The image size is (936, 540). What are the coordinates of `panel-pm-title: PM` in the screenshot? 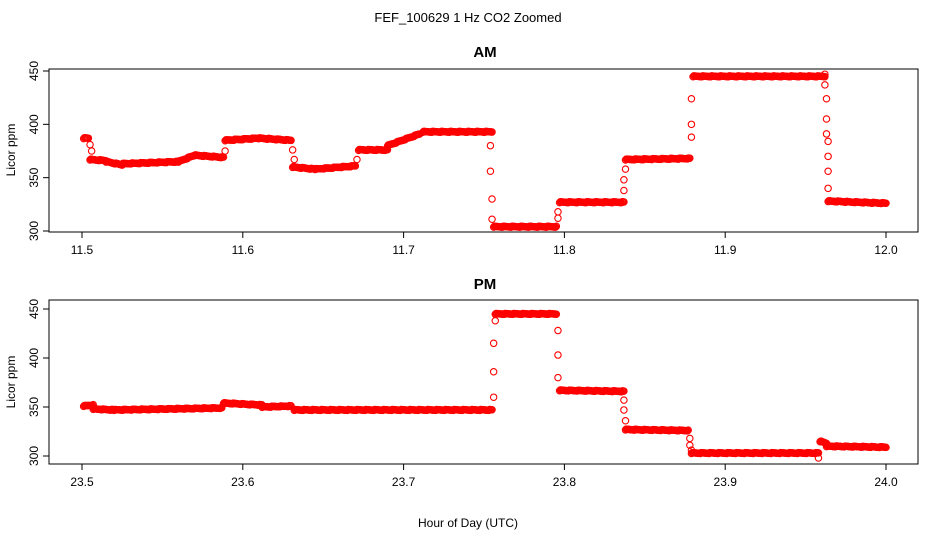 It's located at (485, 284).